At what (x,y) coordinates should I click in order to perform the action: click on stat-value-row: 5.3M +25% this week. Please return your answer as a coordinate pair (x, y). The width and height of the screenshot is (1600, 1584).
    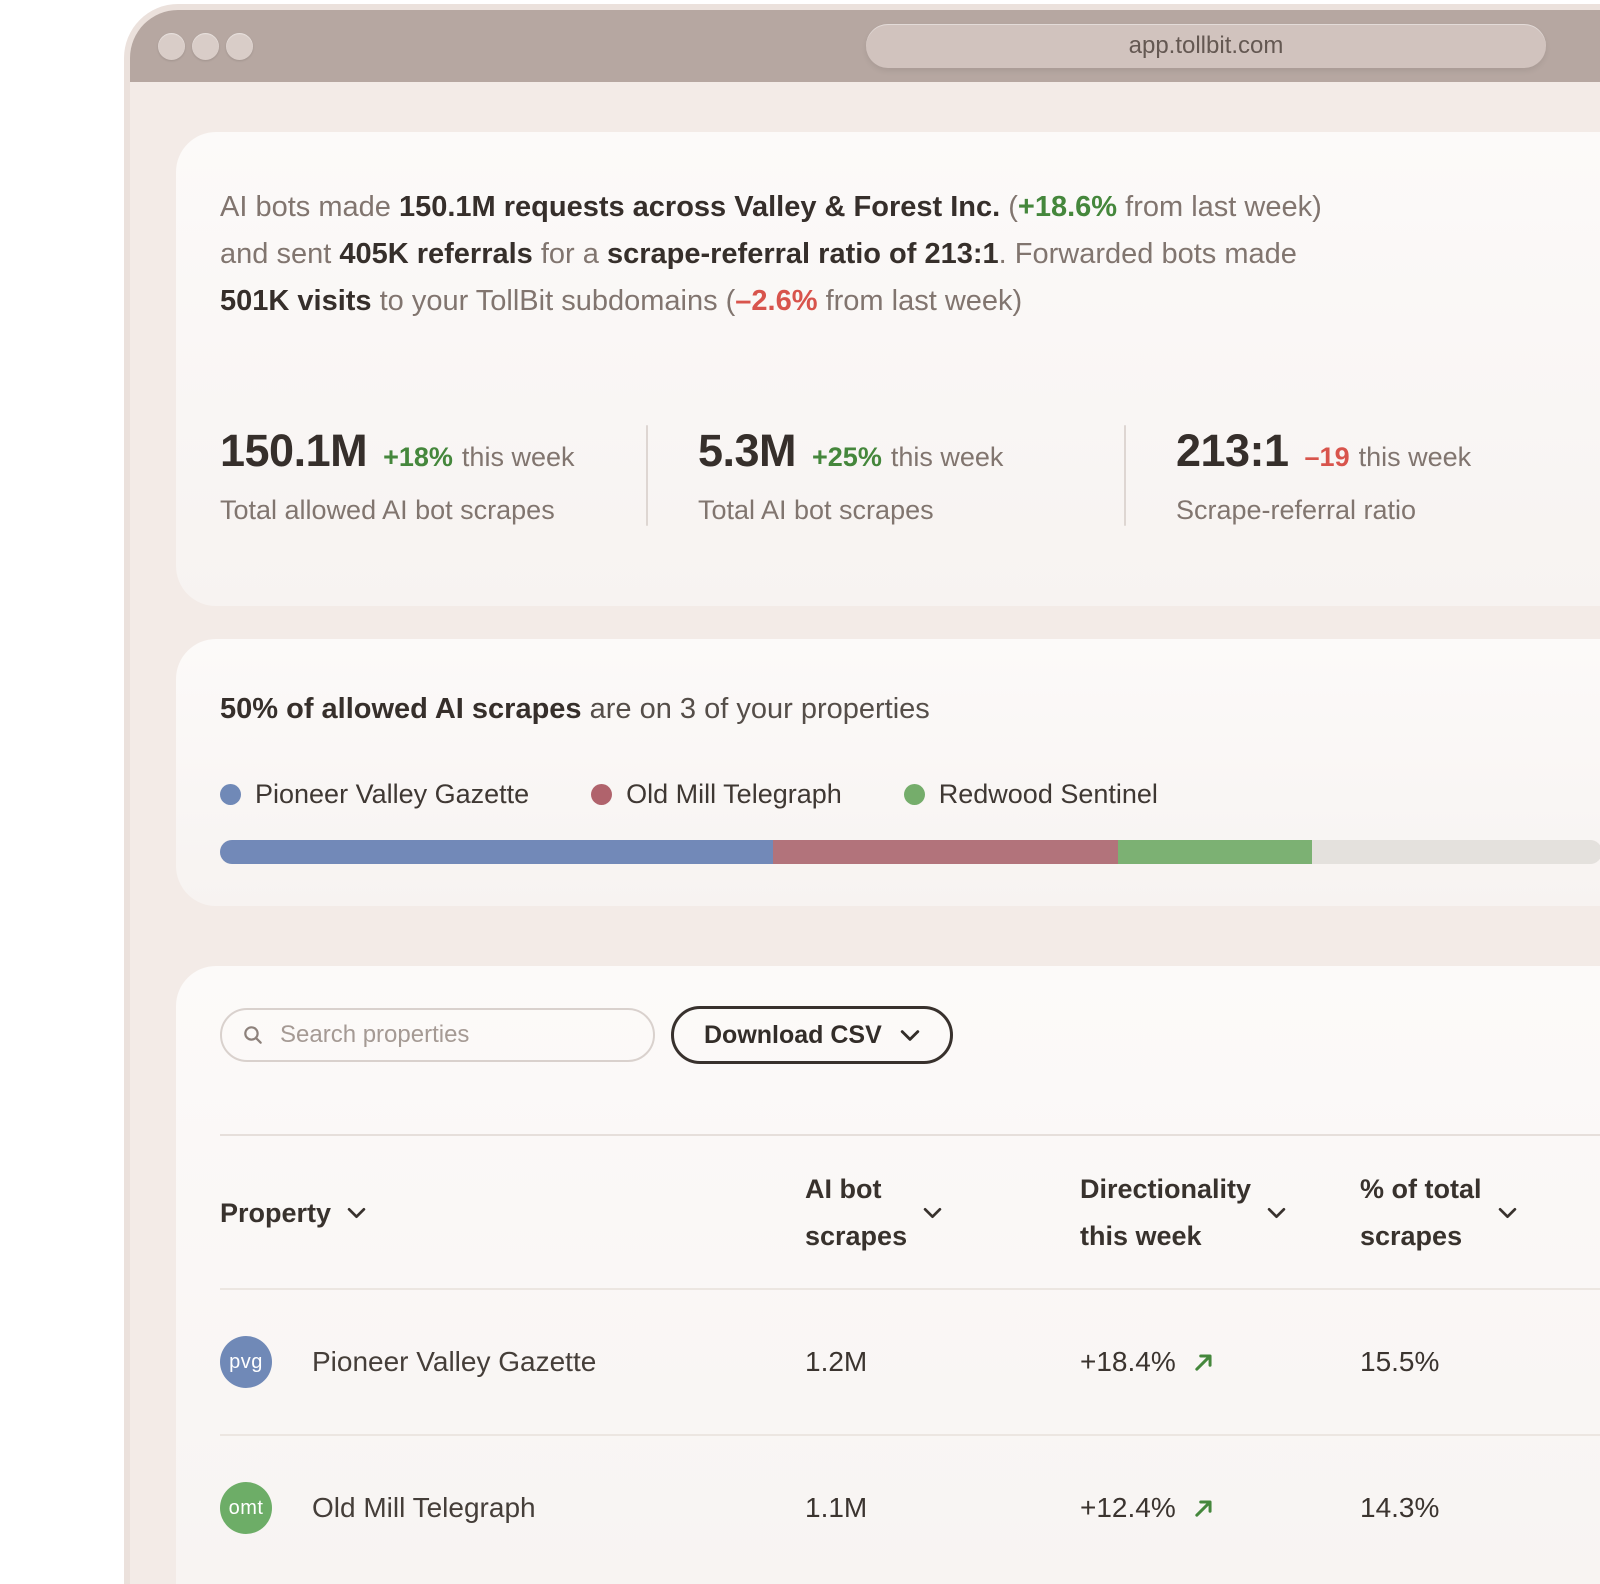
    Looking at the image, I should click on (911, 451).